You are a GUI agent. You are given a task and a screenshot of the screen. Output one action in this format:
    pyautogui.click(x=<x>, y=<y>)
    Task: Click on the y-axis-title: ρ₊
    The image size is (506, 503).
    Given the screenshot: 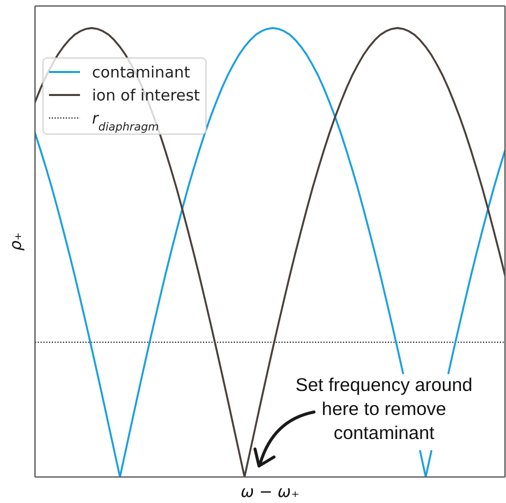 What is the action you would take?
    pyautogui.click(x=15, y=241)
    